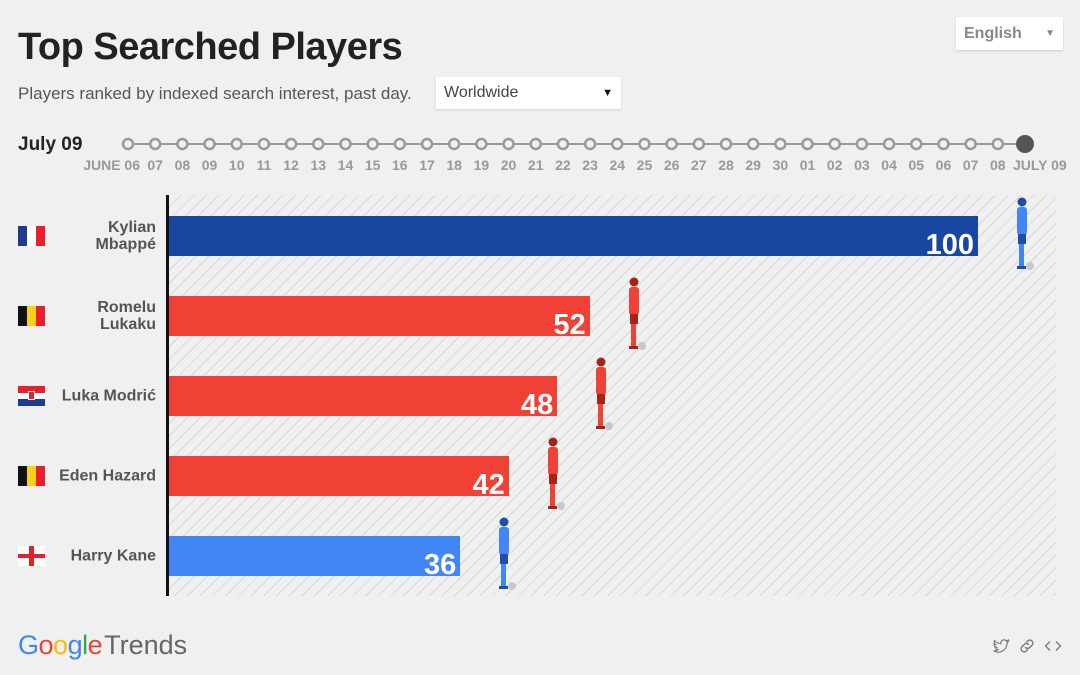  I want to click on timeline-date-label: 20, so click(508, 165).